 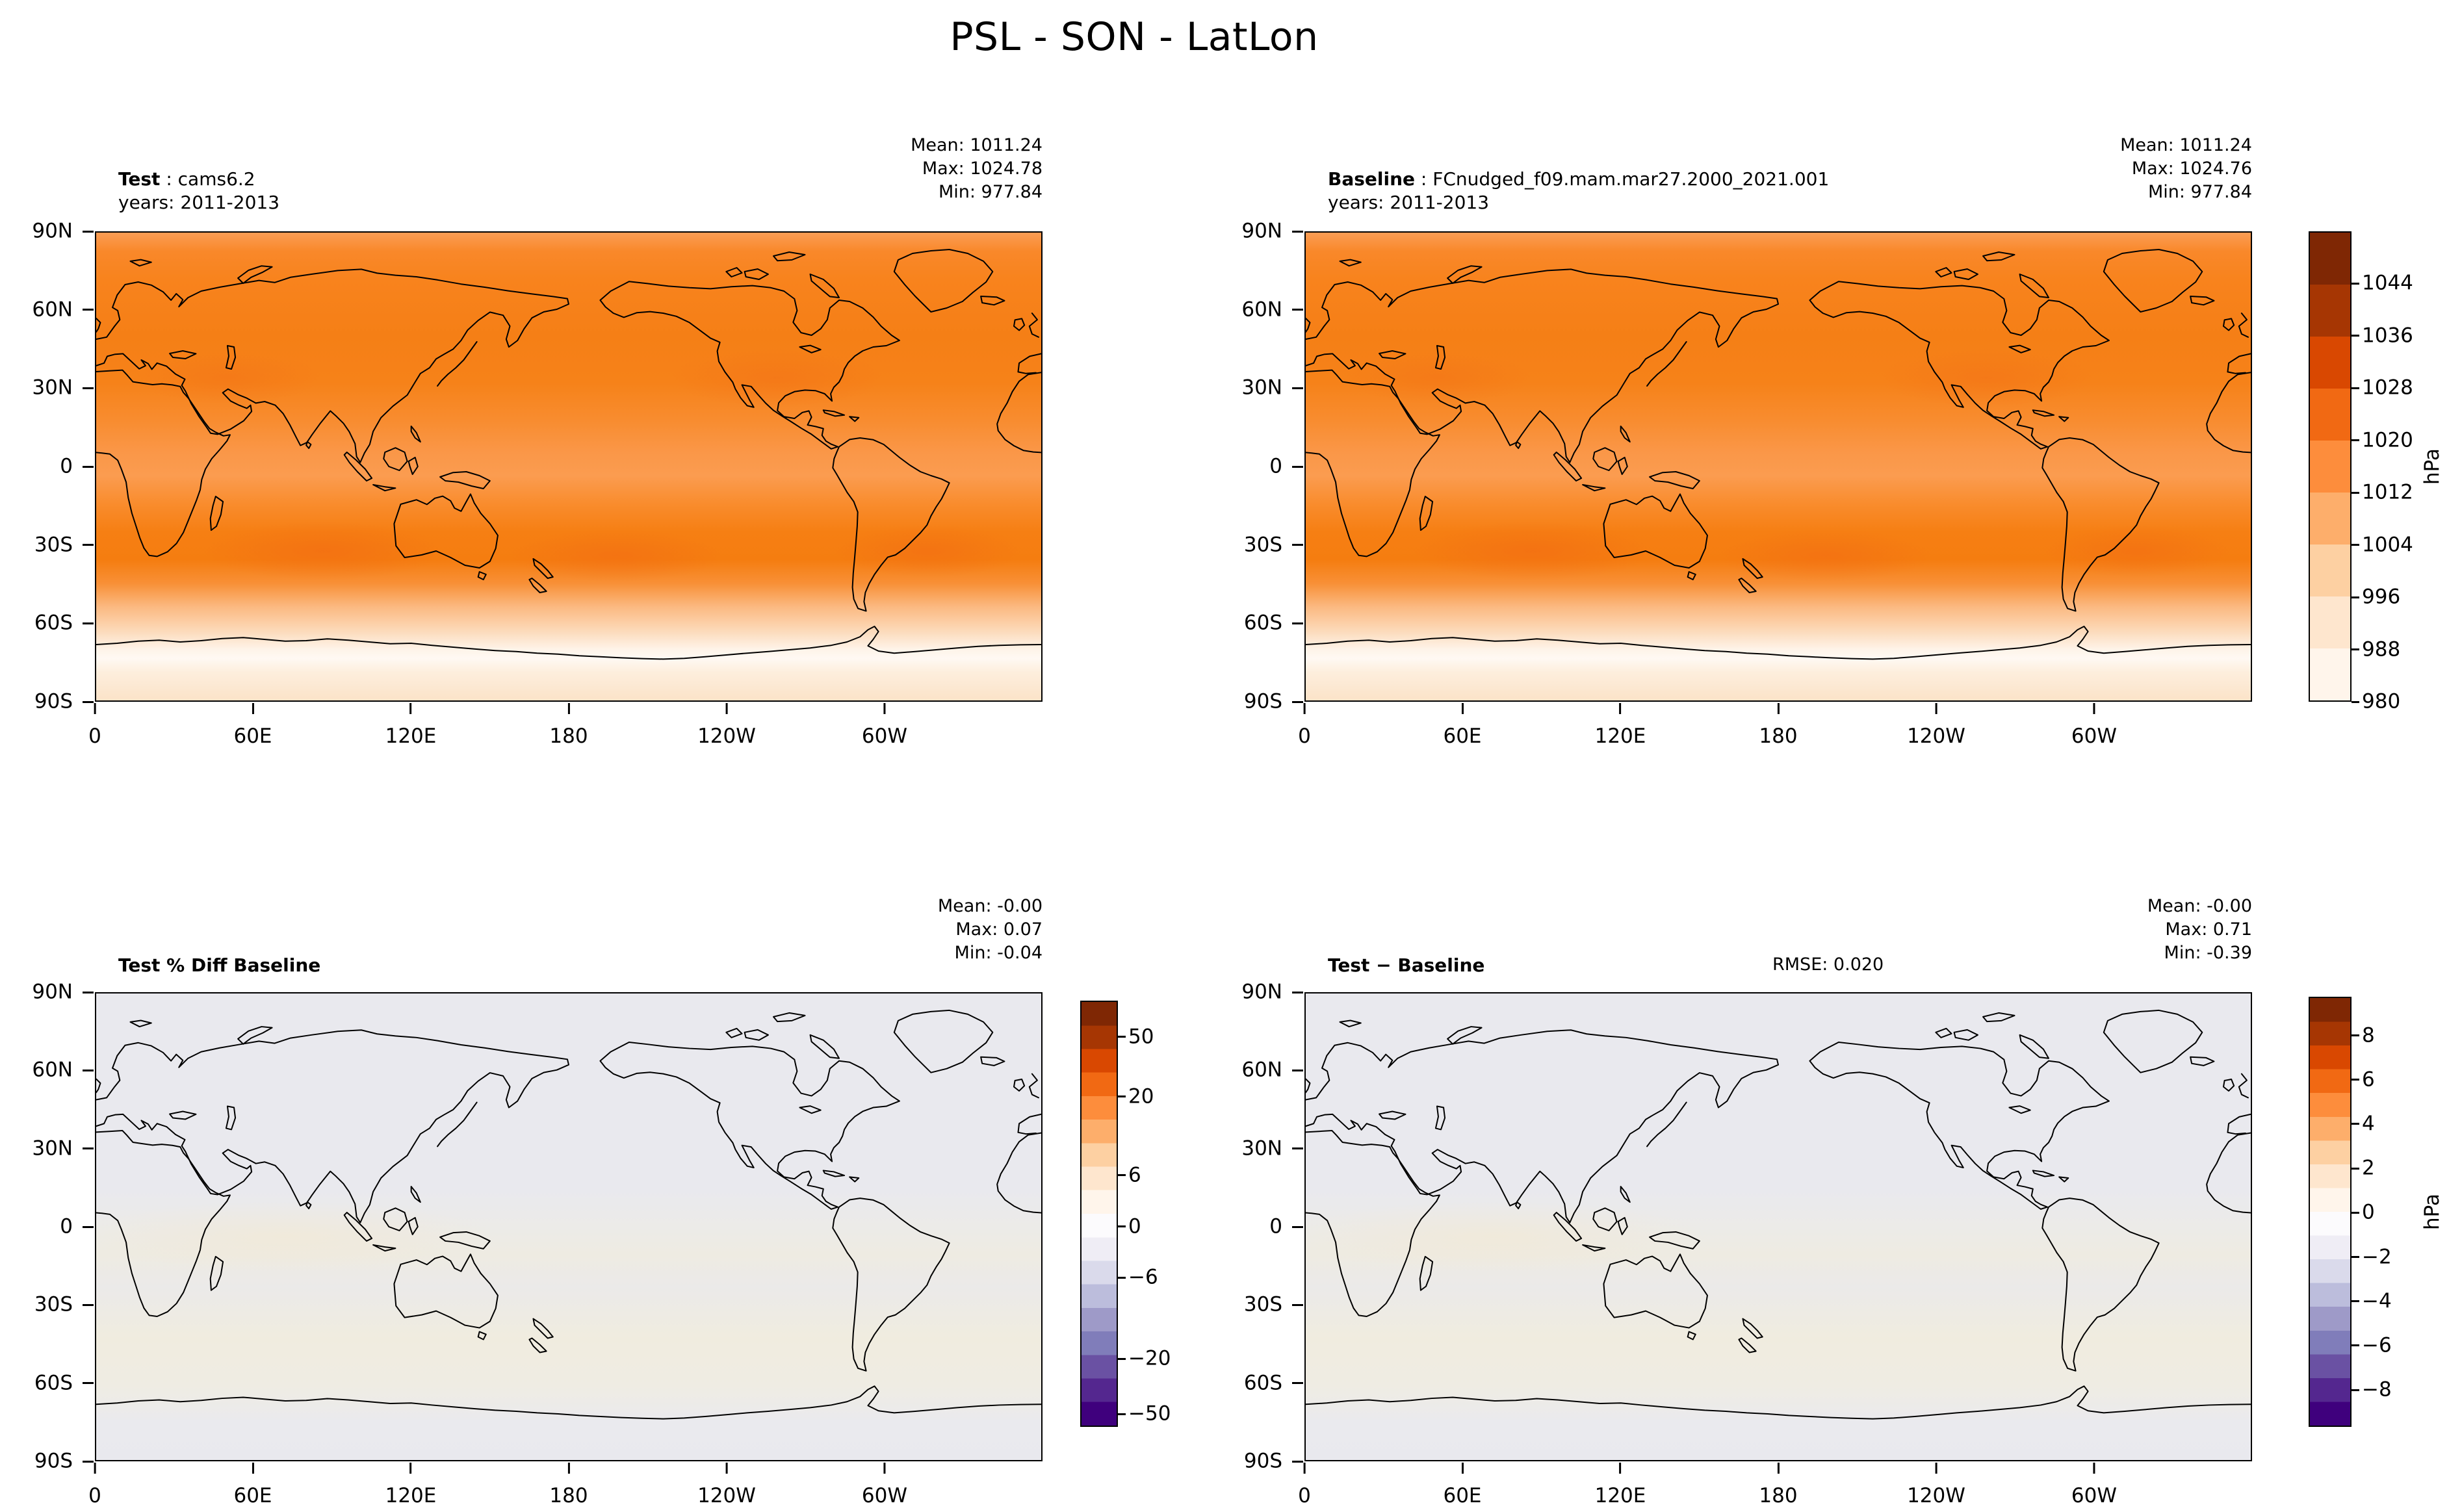 I want to click on colorbar-pct-ticks: 50 20 6 0 −6 −20 −50, so click(x=1167, y=1214).